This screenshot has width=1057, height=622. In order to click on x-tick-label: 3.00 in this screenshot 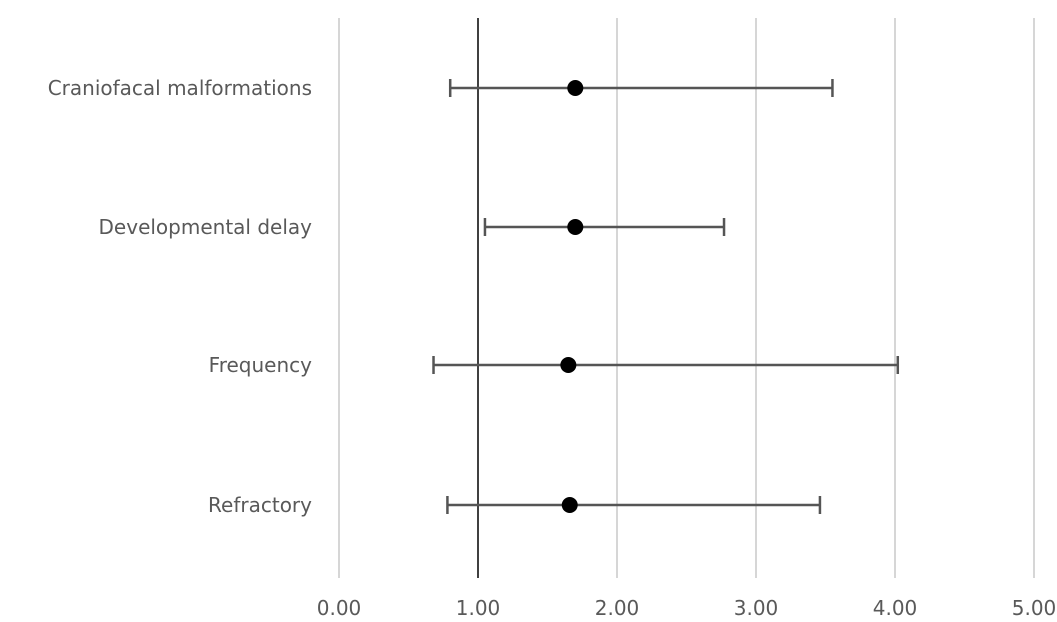, I will do `click(756, 608)`.